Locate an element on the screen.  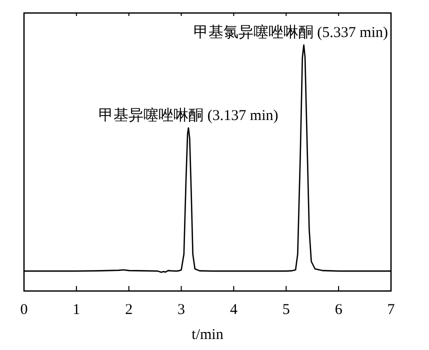
annotation: 甲基氯异噻唑啉酮 (5.337 min) is located at coordinates (290, 32).